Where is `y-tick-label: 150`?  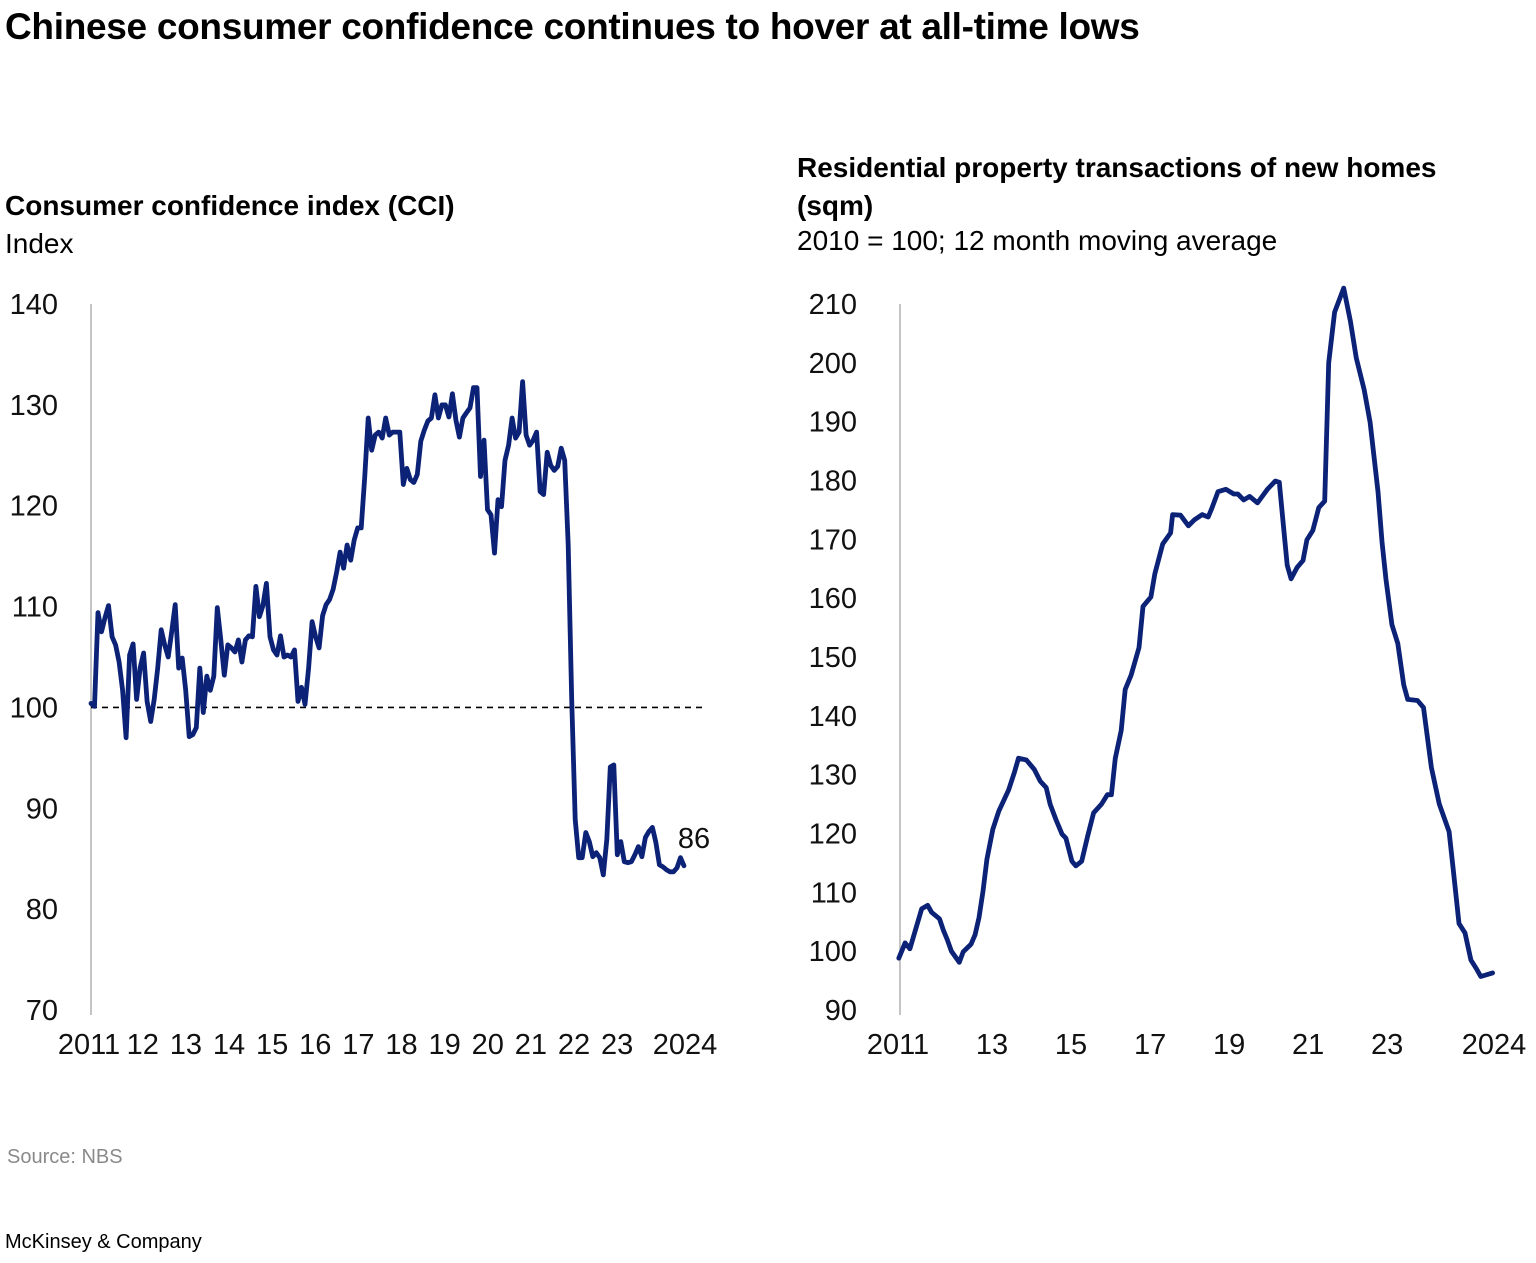
y-tick-label: 150 is located at coordinates (833, 658).